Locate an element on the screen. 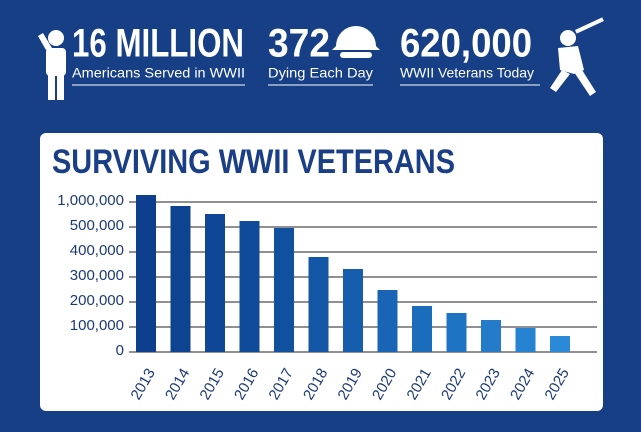  y-tick-label: 200,000 is located at coordinates (97, 300).